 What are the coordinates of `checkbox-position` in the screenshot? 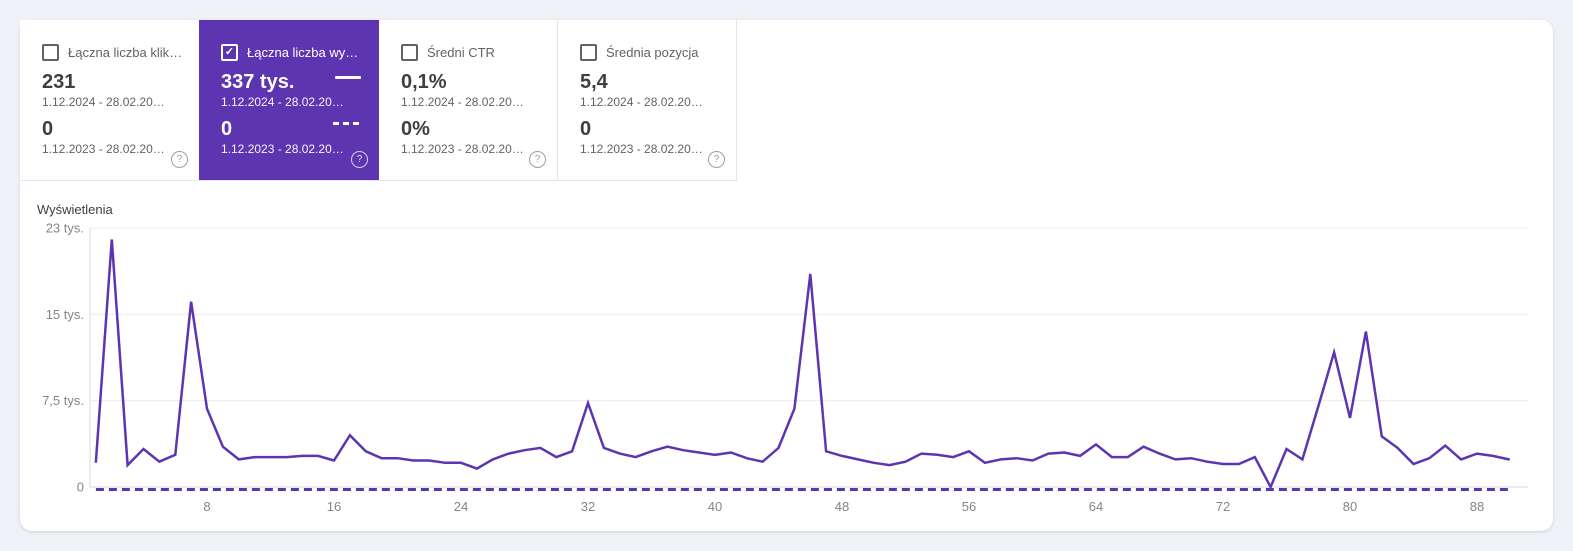 It's located at (588, 52).